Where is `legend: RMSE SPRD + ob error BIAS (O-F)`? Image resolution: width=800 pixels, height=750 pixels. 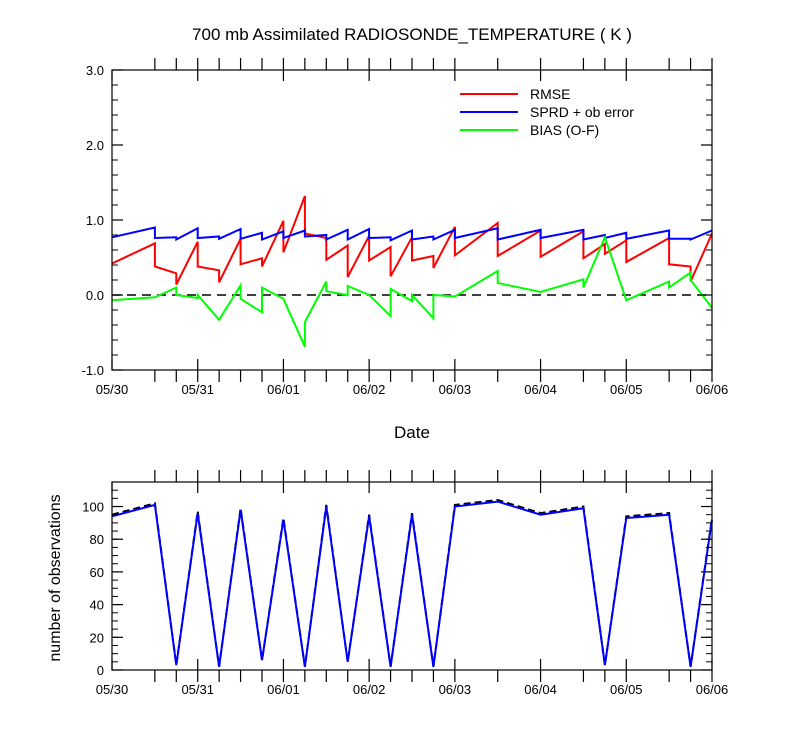
legend: RMSE SPRD + ob error BIAS (O-F) is located at coordinates (547, 112).